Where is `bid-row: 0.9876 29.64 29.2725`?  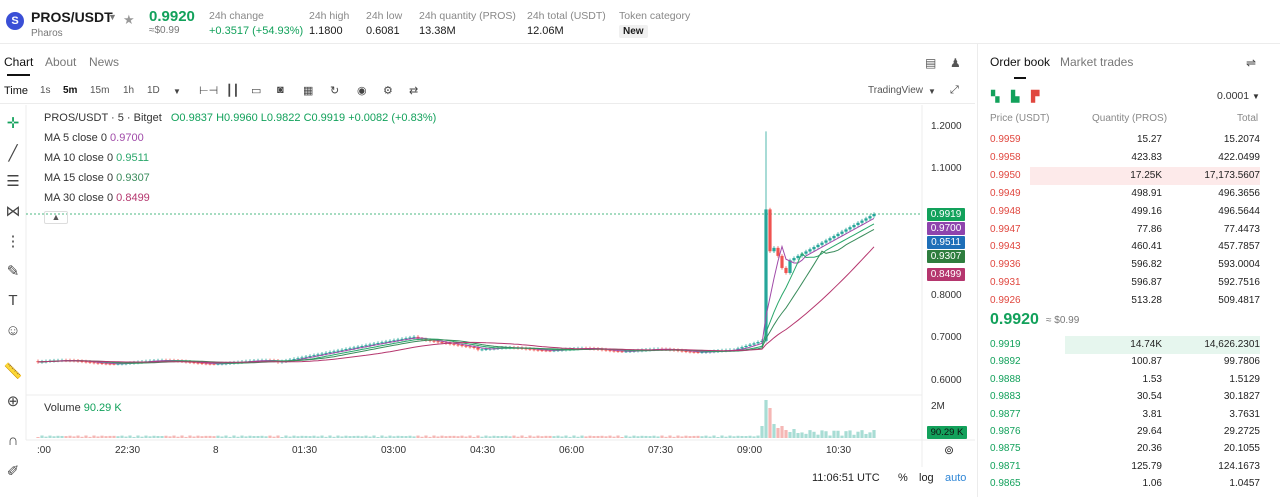
bid-row: 0.9876 29.64 29.2725 is located at coordinates (1124, 432).